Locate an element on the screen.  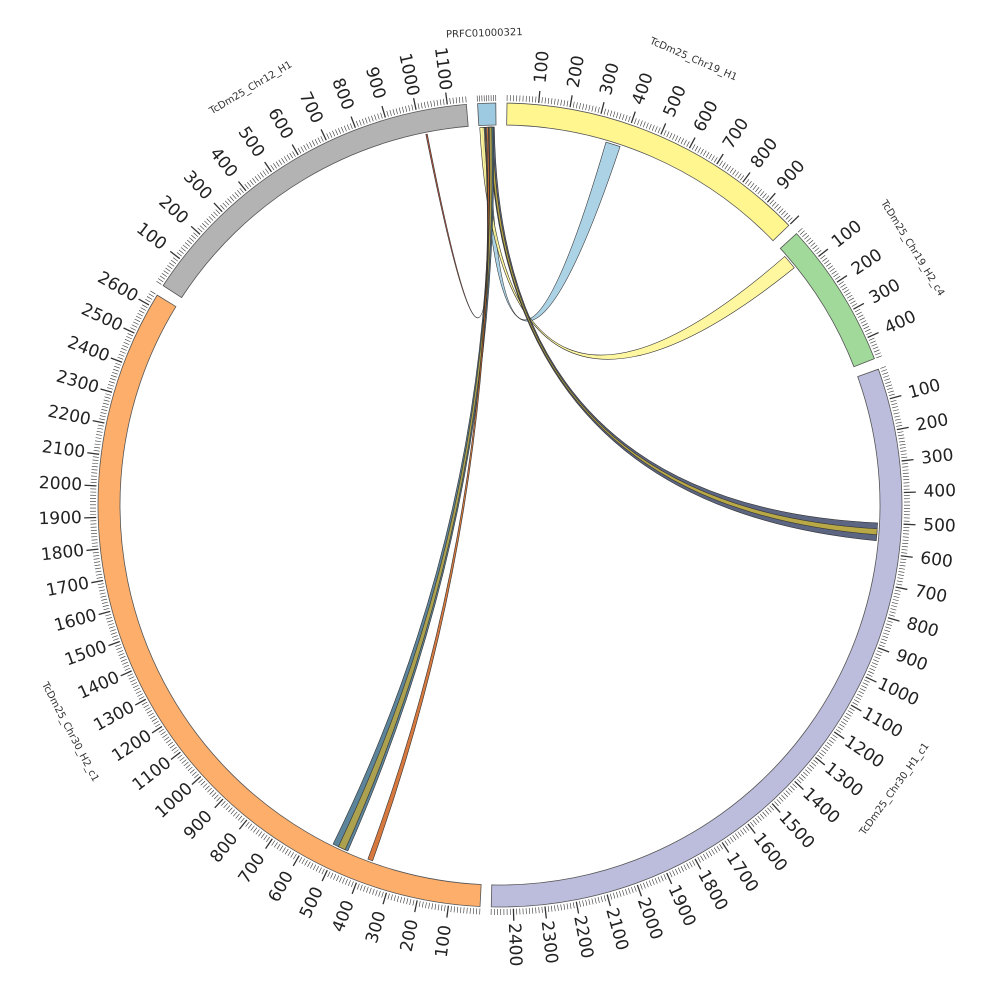
tick-label: 700 is located at coordinates (252, 868).